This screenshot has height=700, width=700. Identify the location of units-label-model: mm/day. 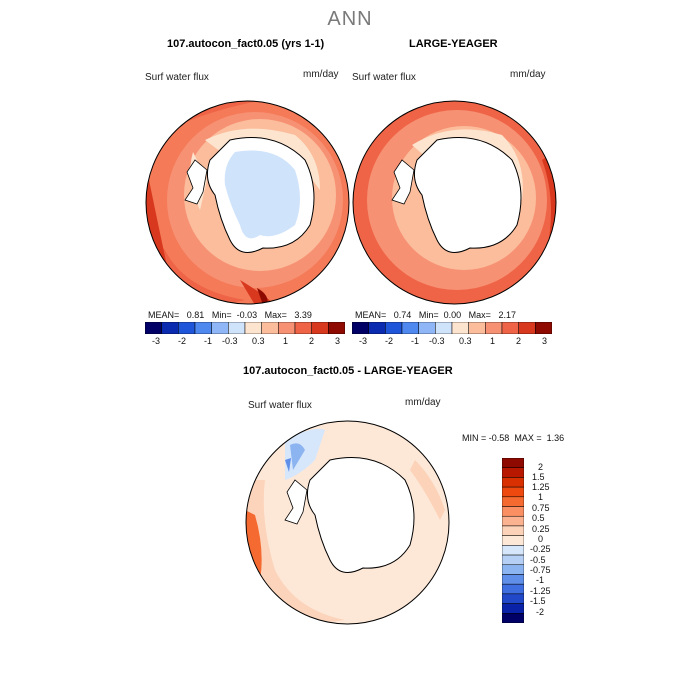
(321, 74).